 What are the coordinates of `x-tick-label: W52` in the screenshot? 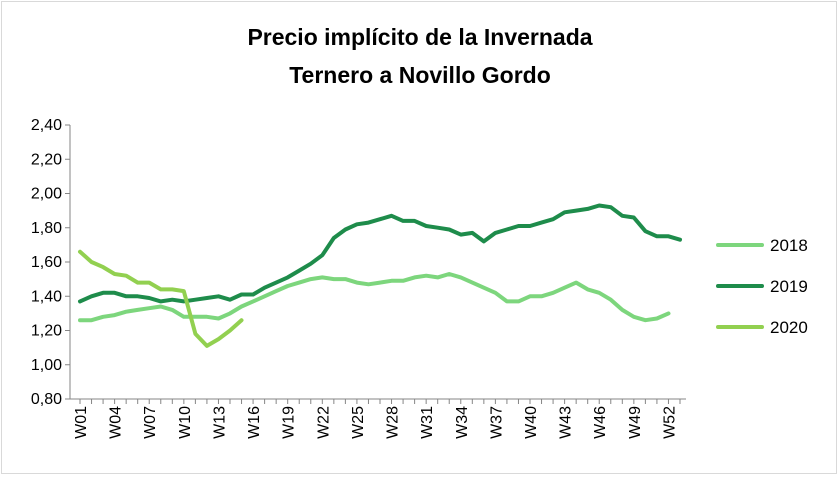 It's located at (669, 422).